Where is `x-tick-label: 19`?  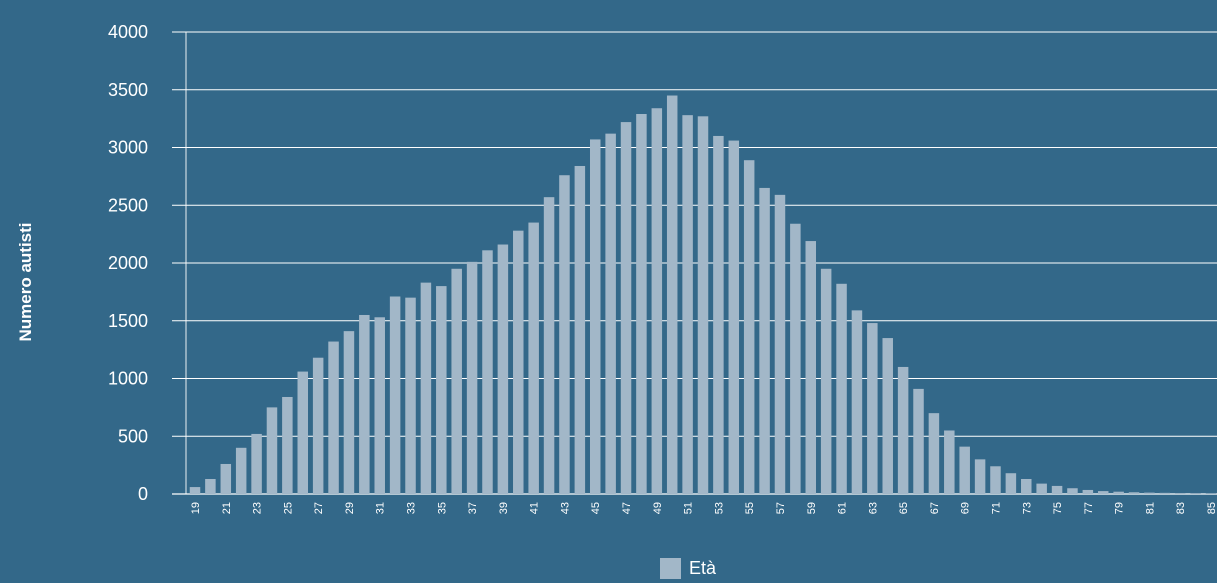 x-tick-label: 19 is located at coordinates (196, 508).